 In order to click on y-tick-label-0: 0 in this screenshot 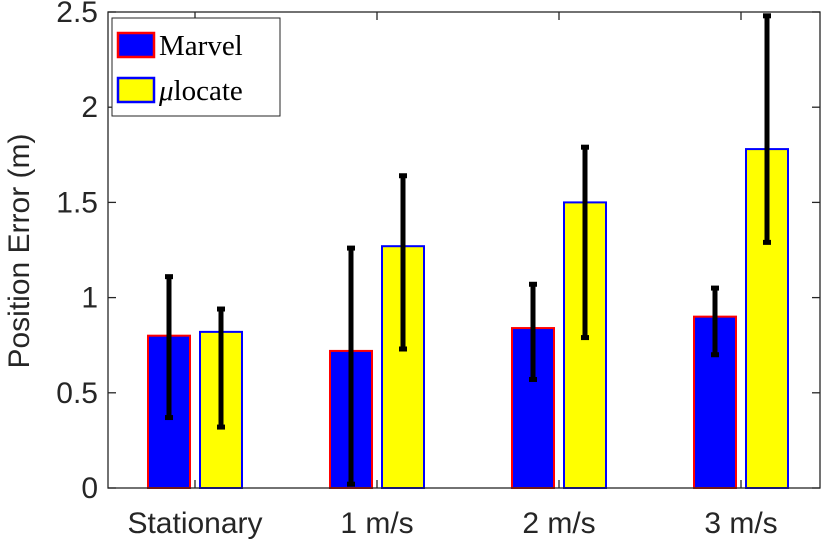, I will do `click(89, 488)`.